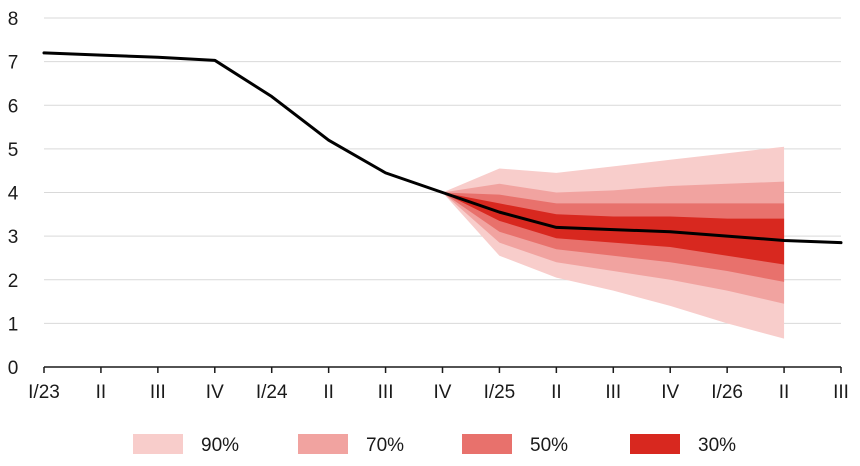  What do you see at coordinates (13, 63) in the screenshot?
I see `y-tick-label: 7` at bounding box center [13, 63].